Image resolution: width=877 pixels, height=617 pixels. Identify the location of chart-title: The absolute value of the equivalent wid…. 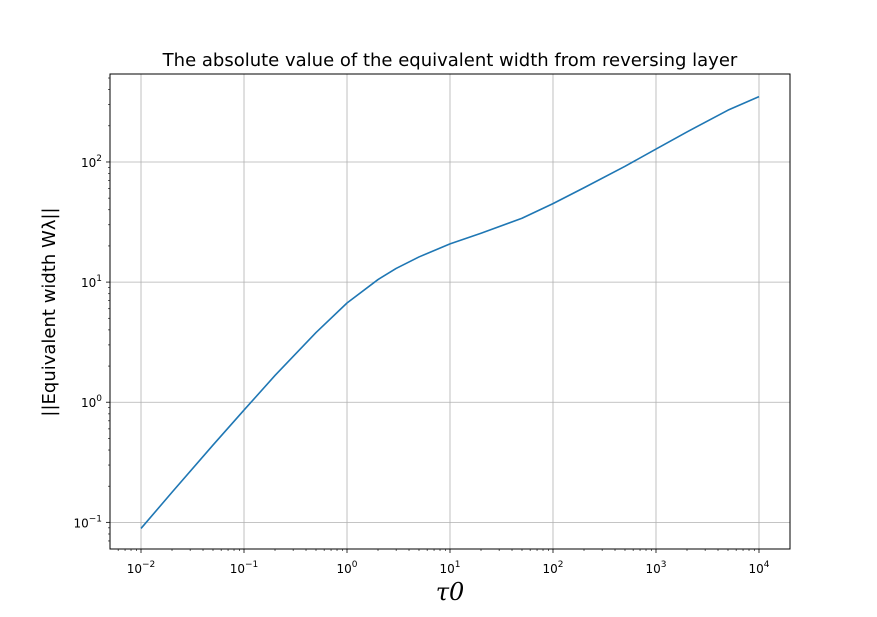
(450, 60).